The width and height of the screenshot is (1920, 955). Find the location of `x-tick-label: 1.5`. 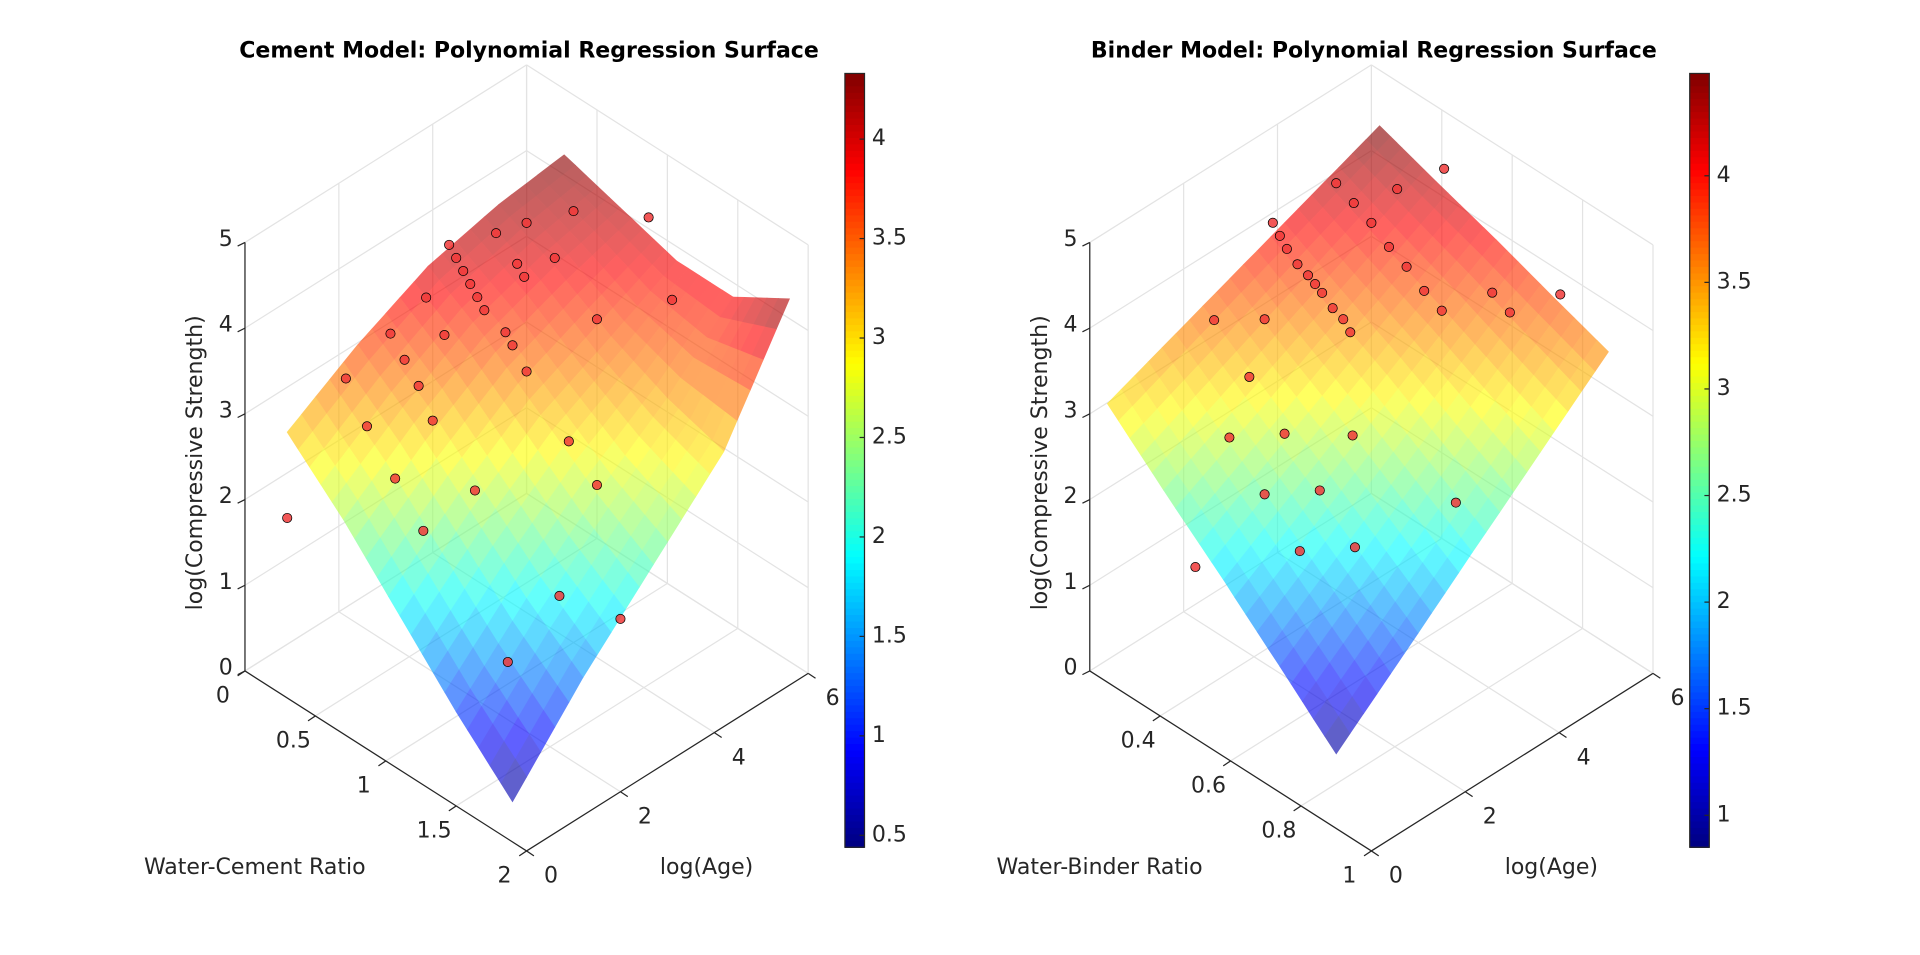

x-tick-label: 1.5 is located at coordinates (434, 831).